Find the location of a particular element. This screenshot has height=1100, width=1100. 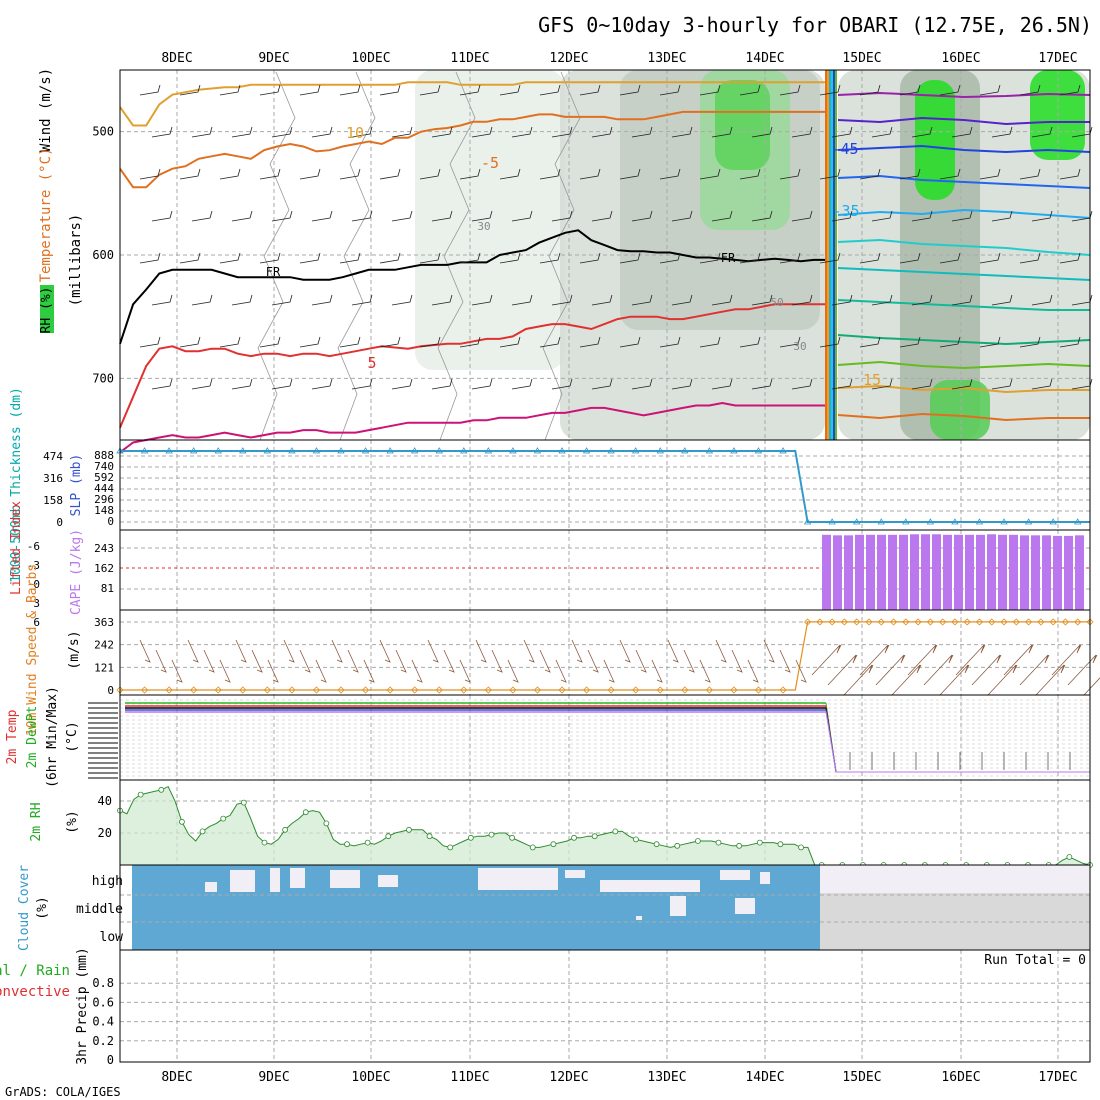

temp-series-line is located at coordinates (957, 741).